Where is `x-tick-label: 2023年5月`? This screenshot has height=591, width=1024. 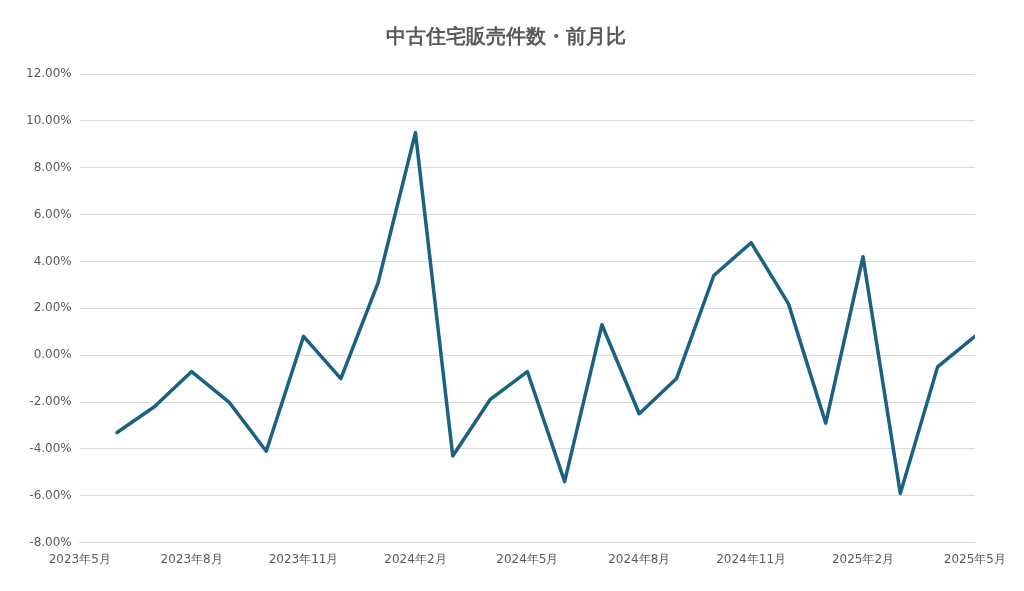 x-tick-label: 2023年5月 is located at coordinates (79, 558).